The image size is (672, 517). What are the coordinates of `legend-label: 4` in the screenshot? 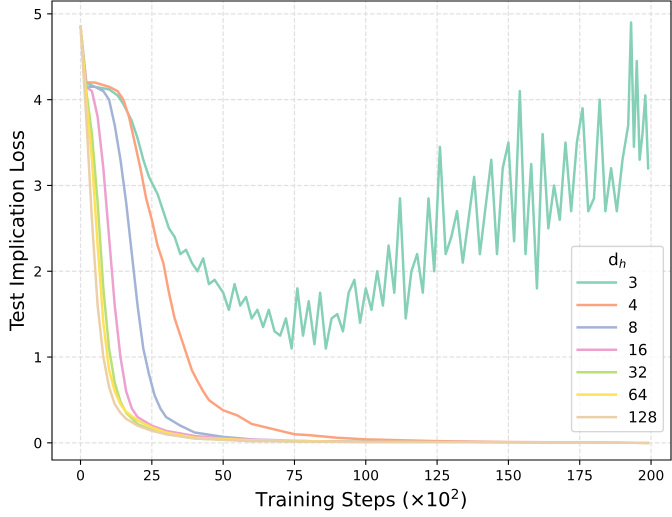 It's located at (632, 304).